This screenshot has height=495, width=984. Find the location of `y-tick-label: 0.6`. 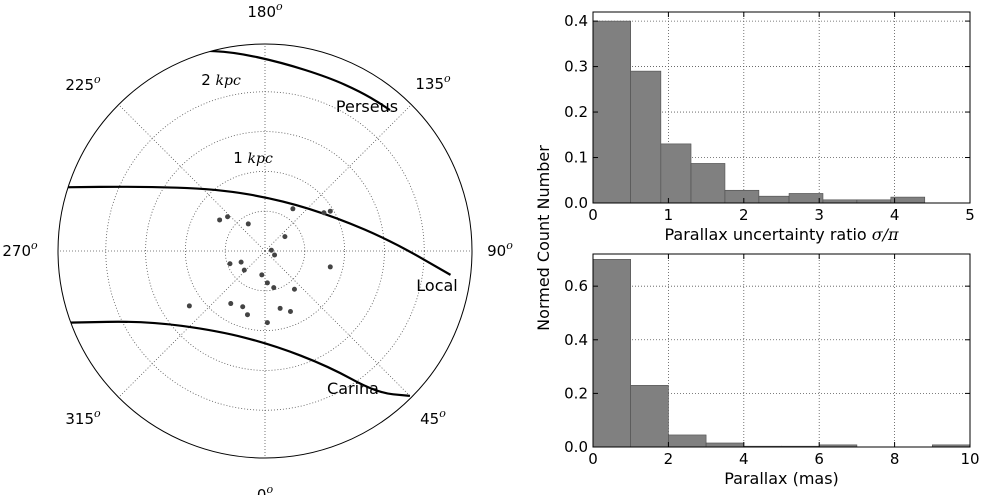

y-tick-label: 0.6 is located at coordinates (576, 286).